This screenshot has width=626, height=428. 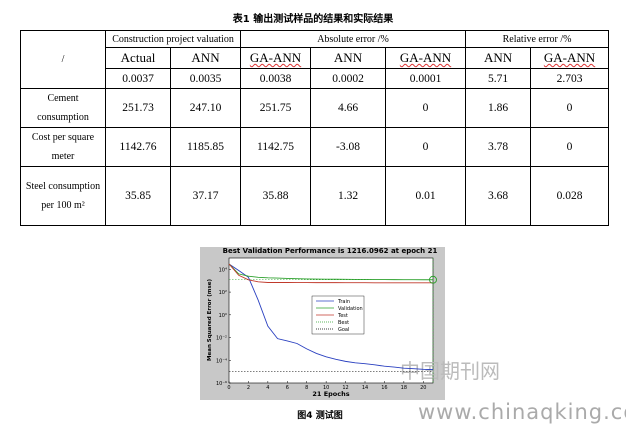 I want to click on y-tick-label: 10⁰, so click(x=223, y=316).